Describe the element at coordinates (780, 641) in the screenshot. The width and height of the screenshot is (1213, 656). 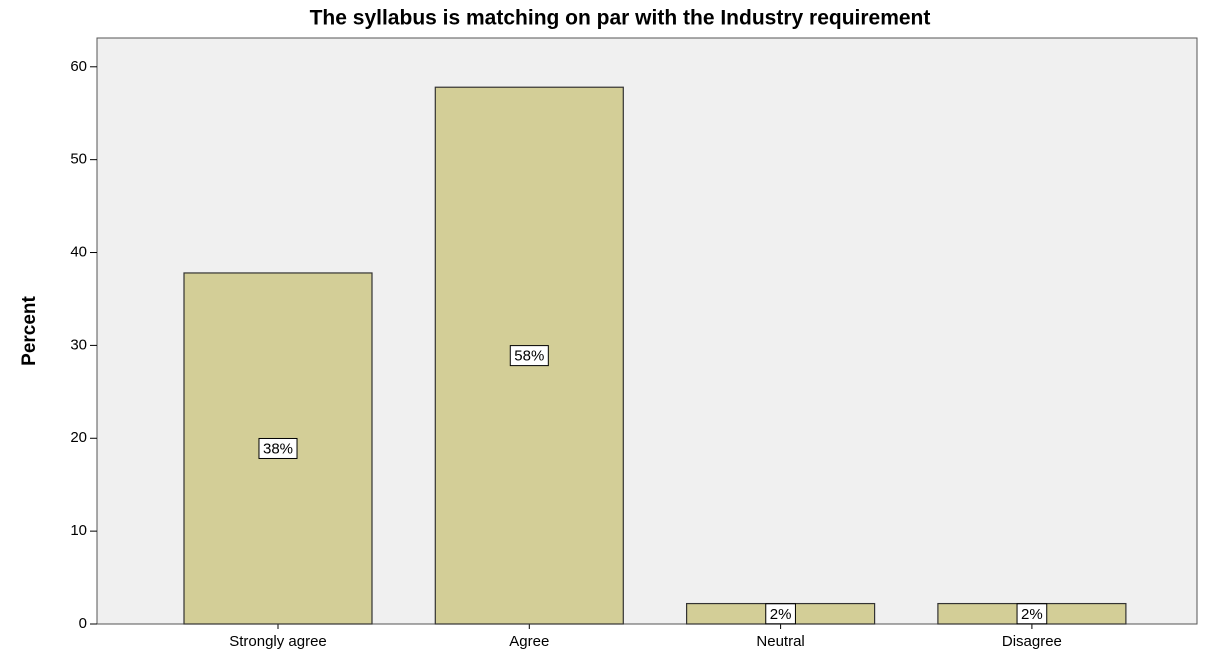
I see `x-tick-label: Neutral` at that location.